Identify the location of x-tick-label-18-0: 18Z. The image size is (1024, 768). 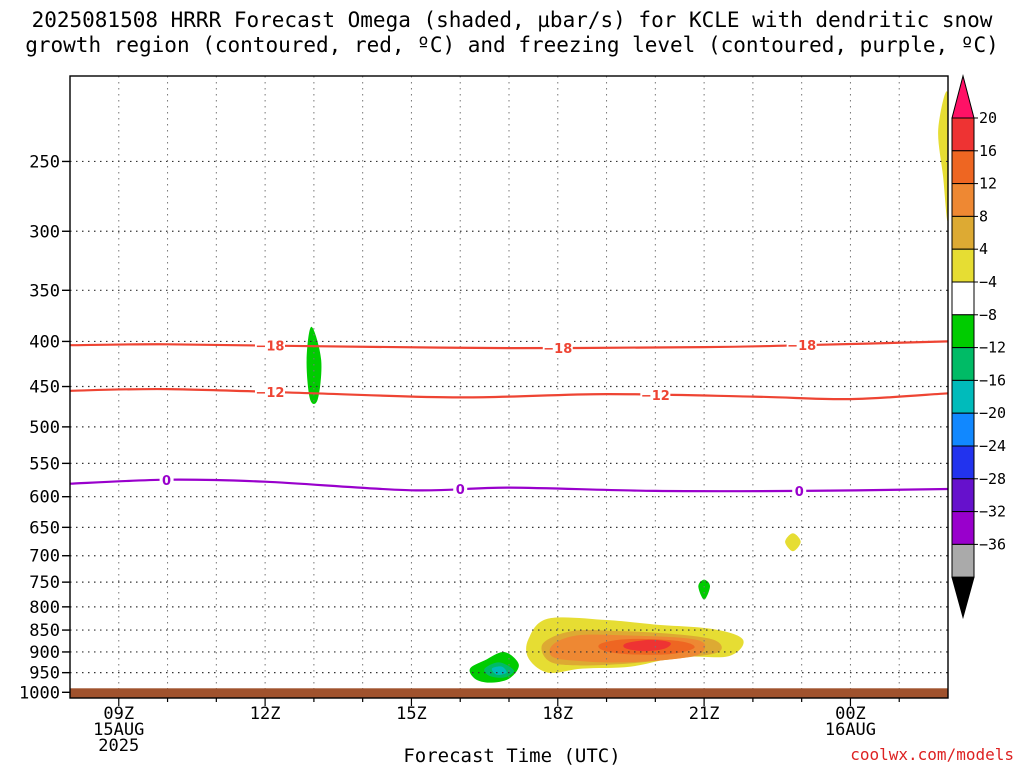
(557, 714).